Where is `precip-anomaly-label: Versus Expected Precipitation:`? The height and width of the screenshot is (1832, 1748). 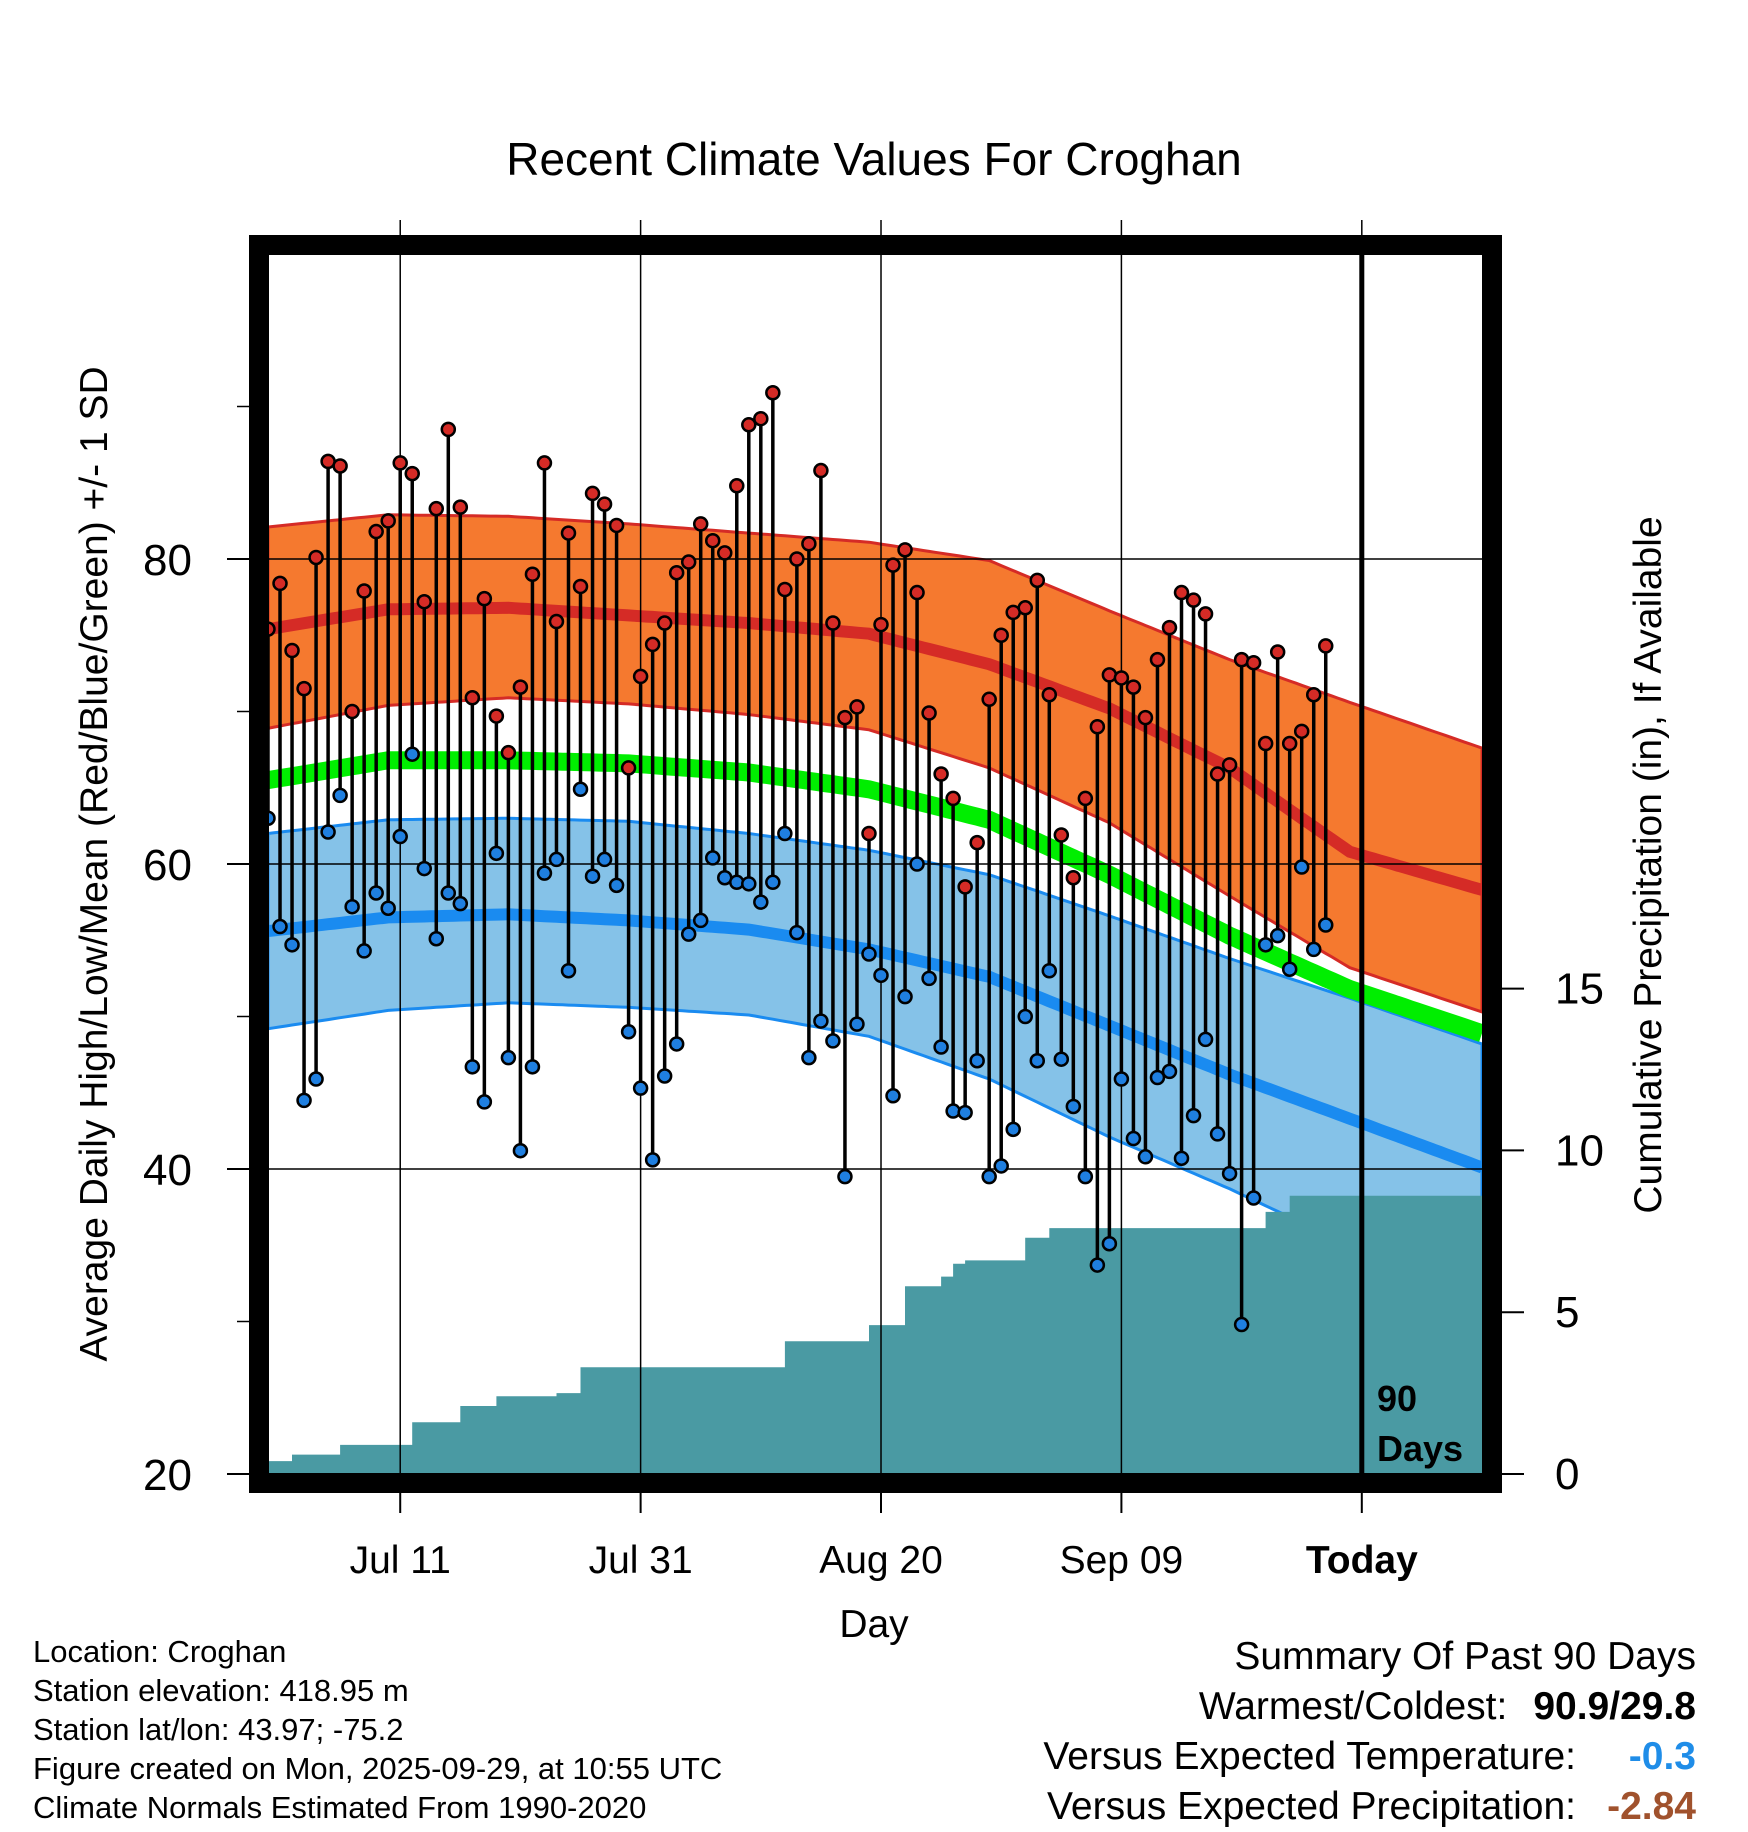 precip-anomaly-label: Versus Expected Precipitation: is located at coordinates (1311, 1806).